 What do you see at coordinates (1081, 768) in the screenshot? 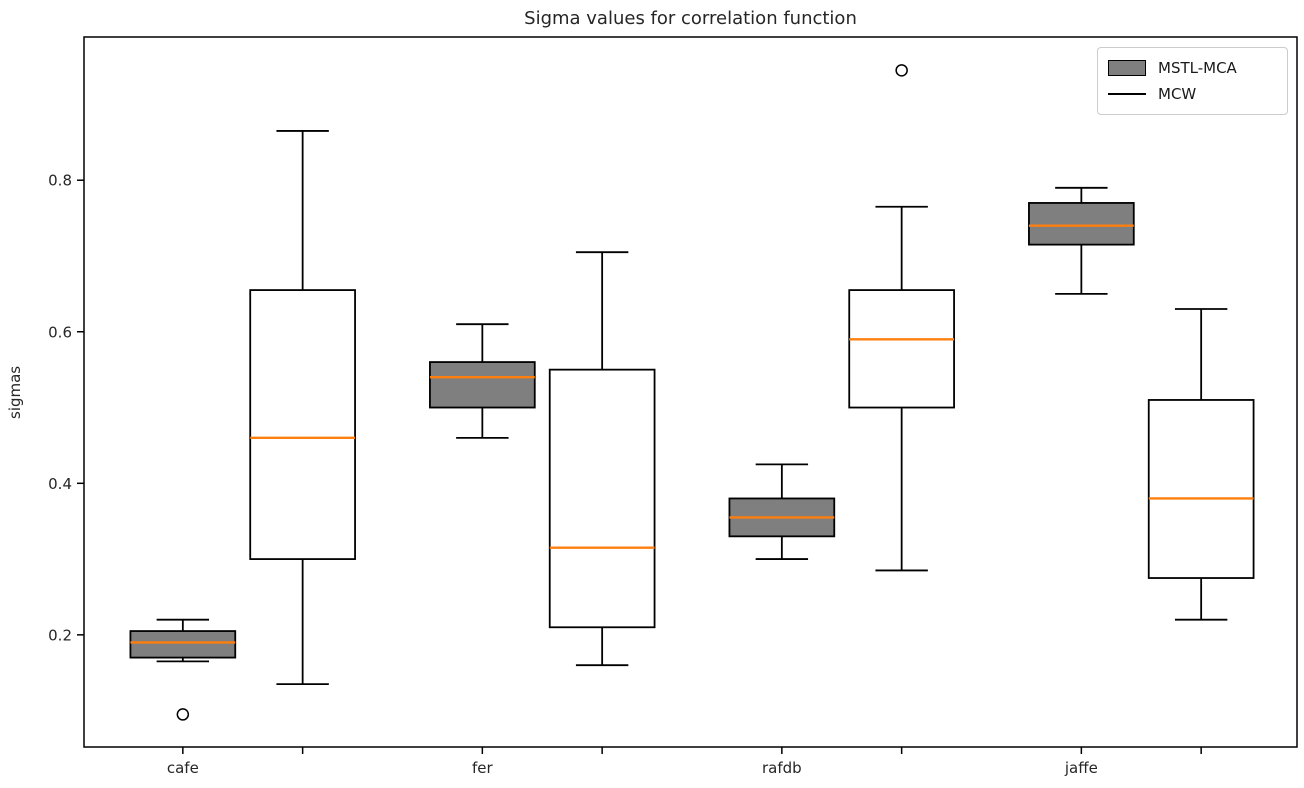
I see `x-tick-label: jaffe` at bounding box center [1081, 768].